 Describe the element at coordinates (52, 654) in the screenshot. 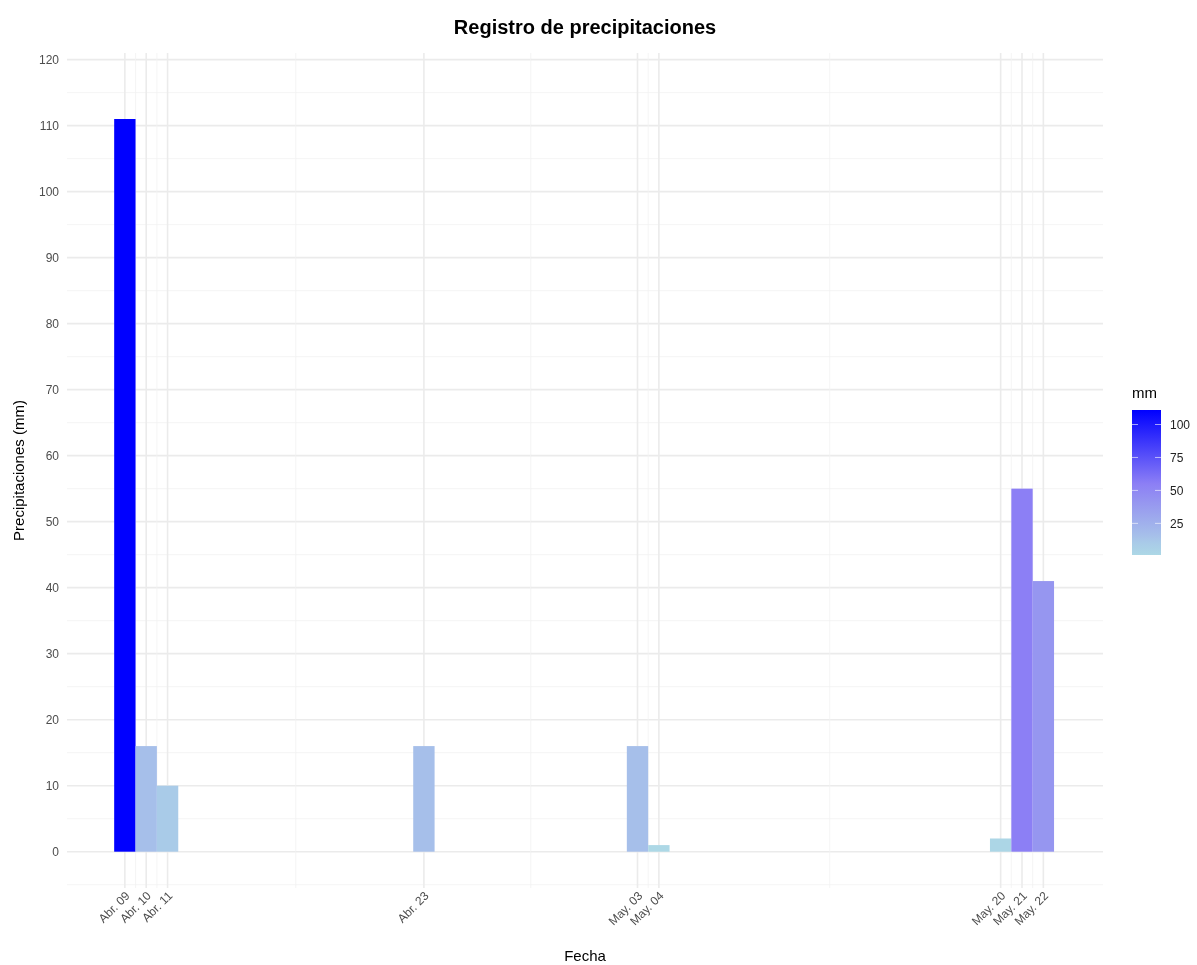

I see `y-tick-label: 30` at that location.